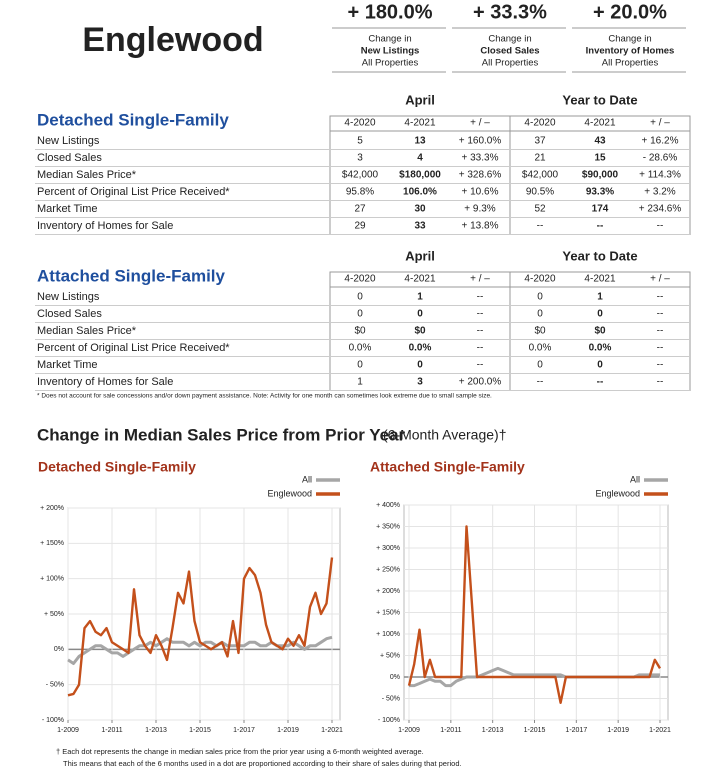 Image resolution: width=725 pixels, height=779 pixels. What do you see at coordinates (540, 158) in the screenshot?
I see `table-cell: 21` at bounding box center [540, 158].